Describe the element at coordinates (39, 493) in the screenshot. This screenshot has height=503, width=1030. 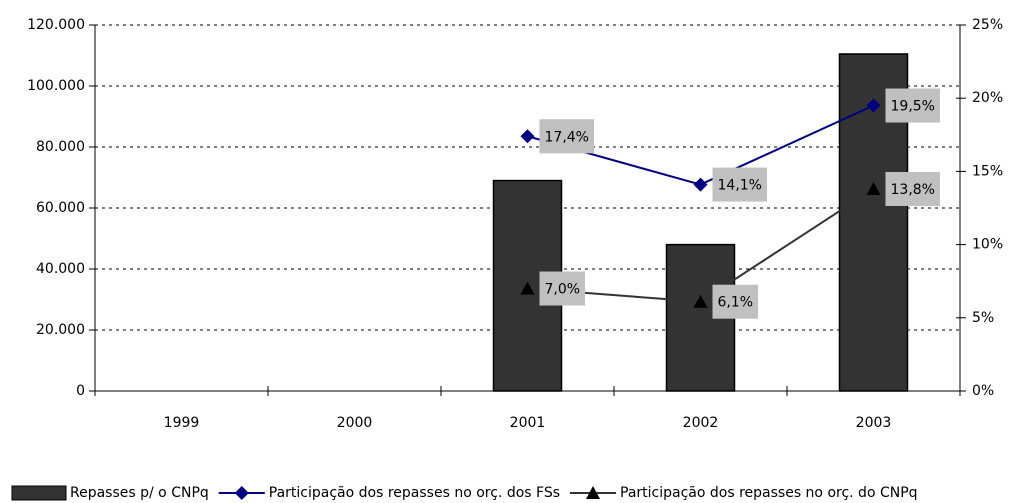
I see `legend-swatch` at that location.